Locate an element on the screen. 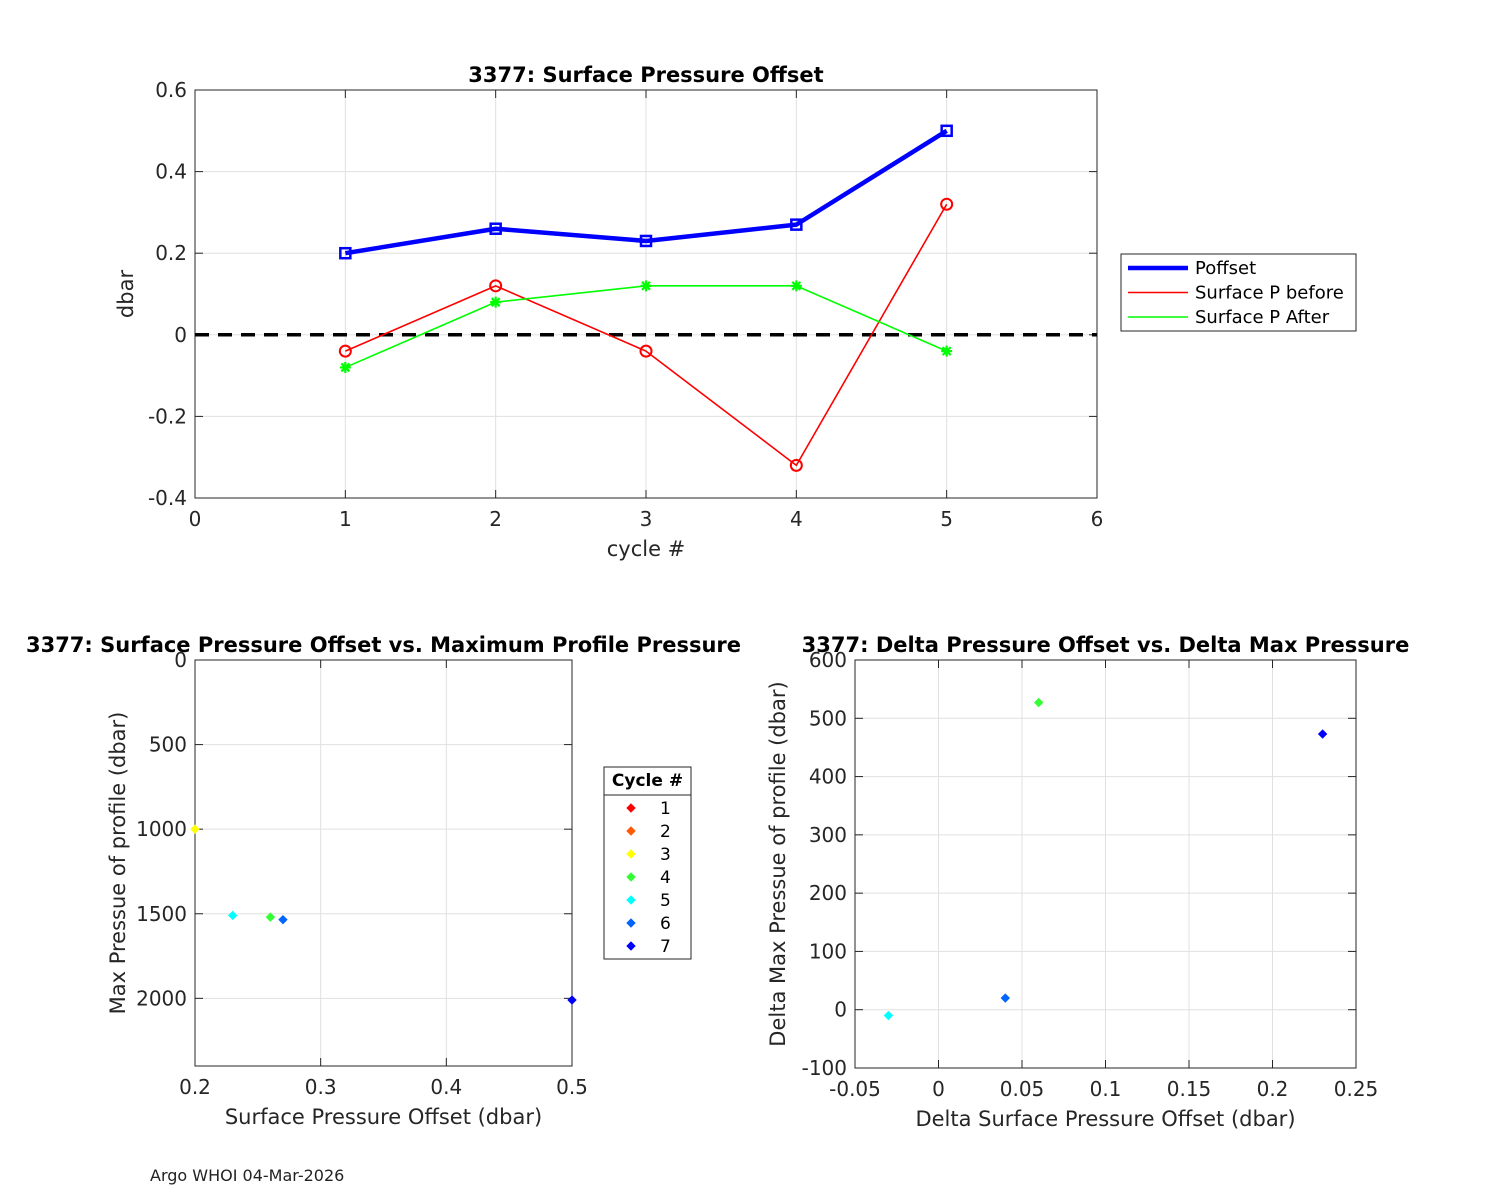 The width and height of the screenshot is (1500, 1200). legend-label: Surface P before is located at coordinates (1269, 293).